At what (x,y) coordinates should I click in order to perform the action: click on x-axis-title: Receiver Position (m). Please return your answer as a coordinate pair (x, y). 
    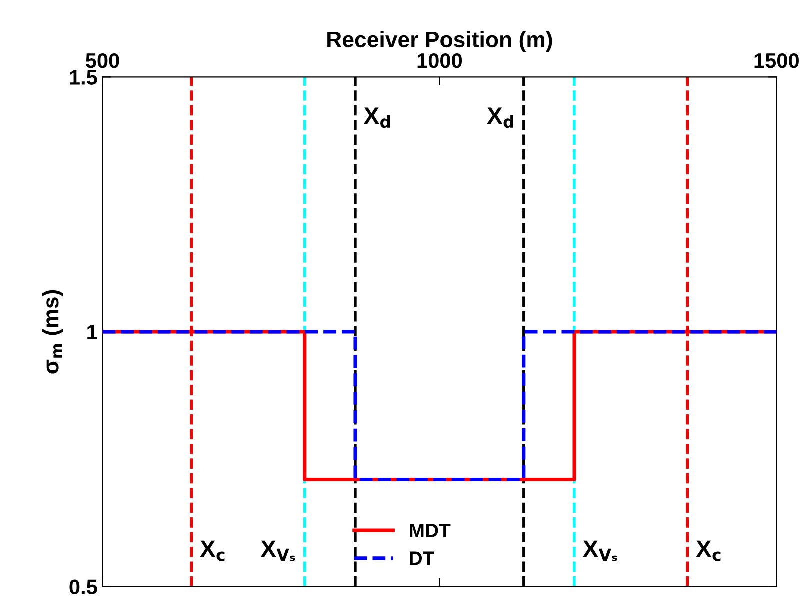
    Looking at the image, I should click on (440, 41).